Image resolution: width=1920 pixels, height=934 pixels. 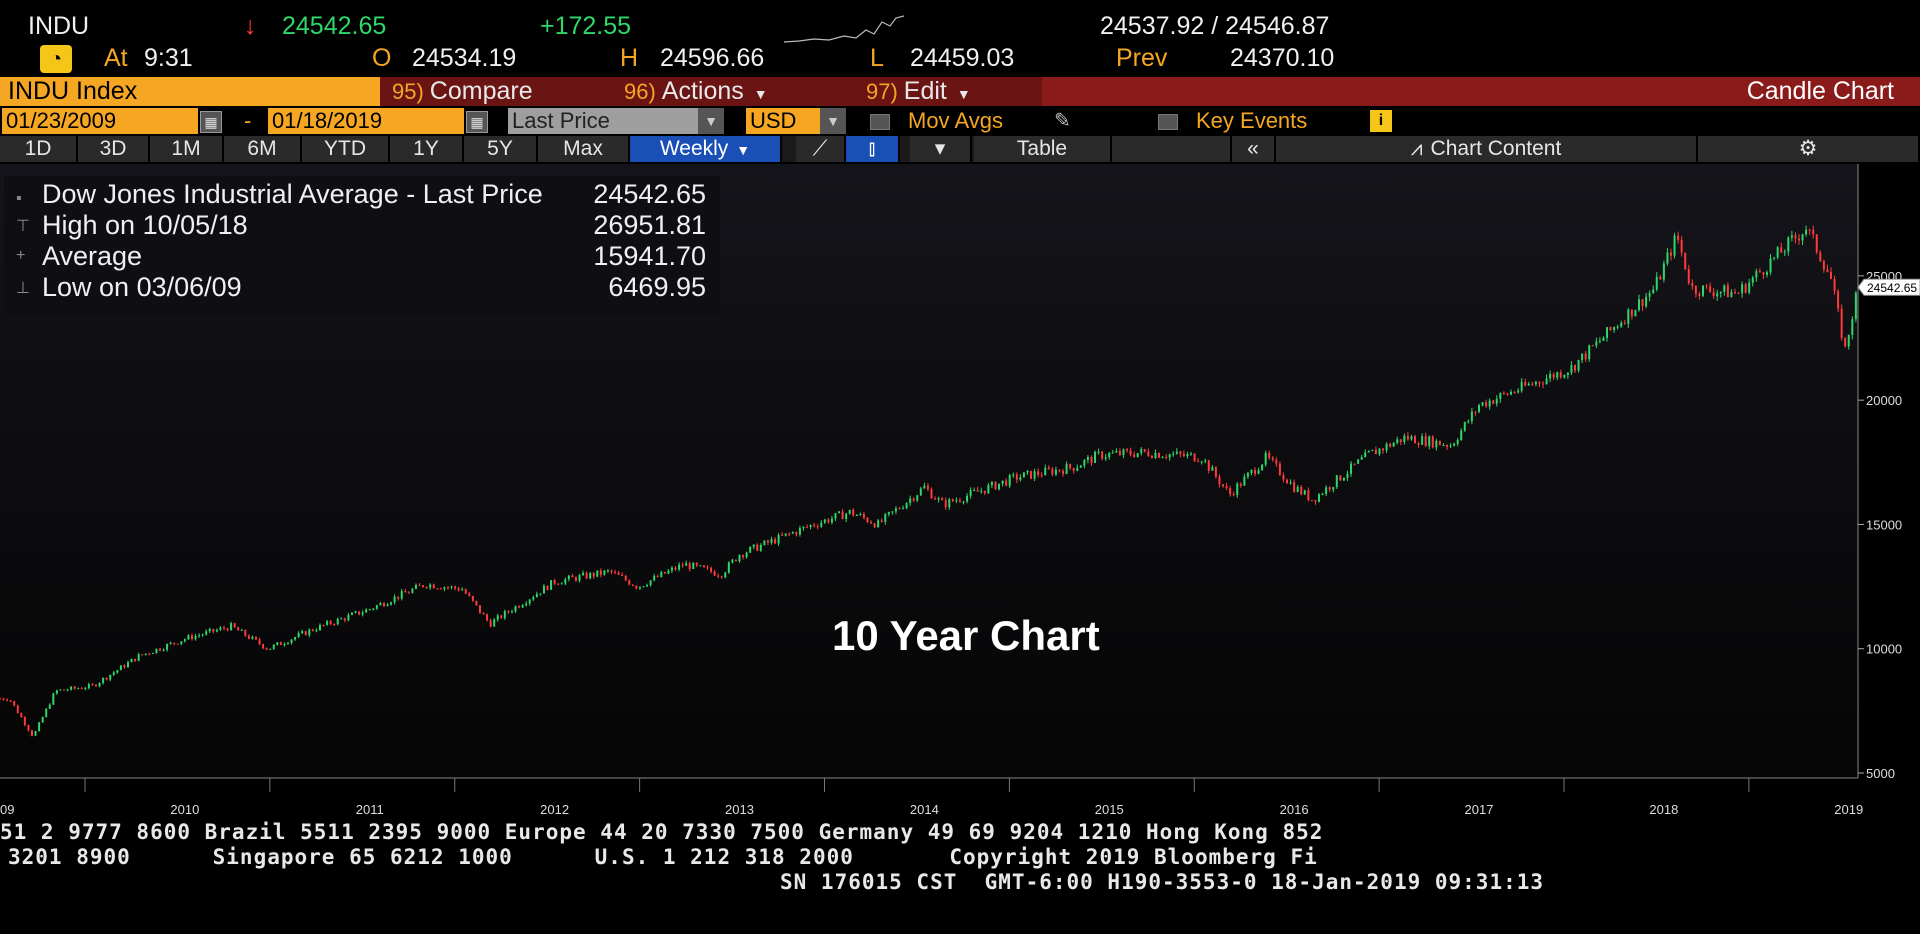 I want to click on actions-button: 96) Actions ▼, so click(x=734, y=91).